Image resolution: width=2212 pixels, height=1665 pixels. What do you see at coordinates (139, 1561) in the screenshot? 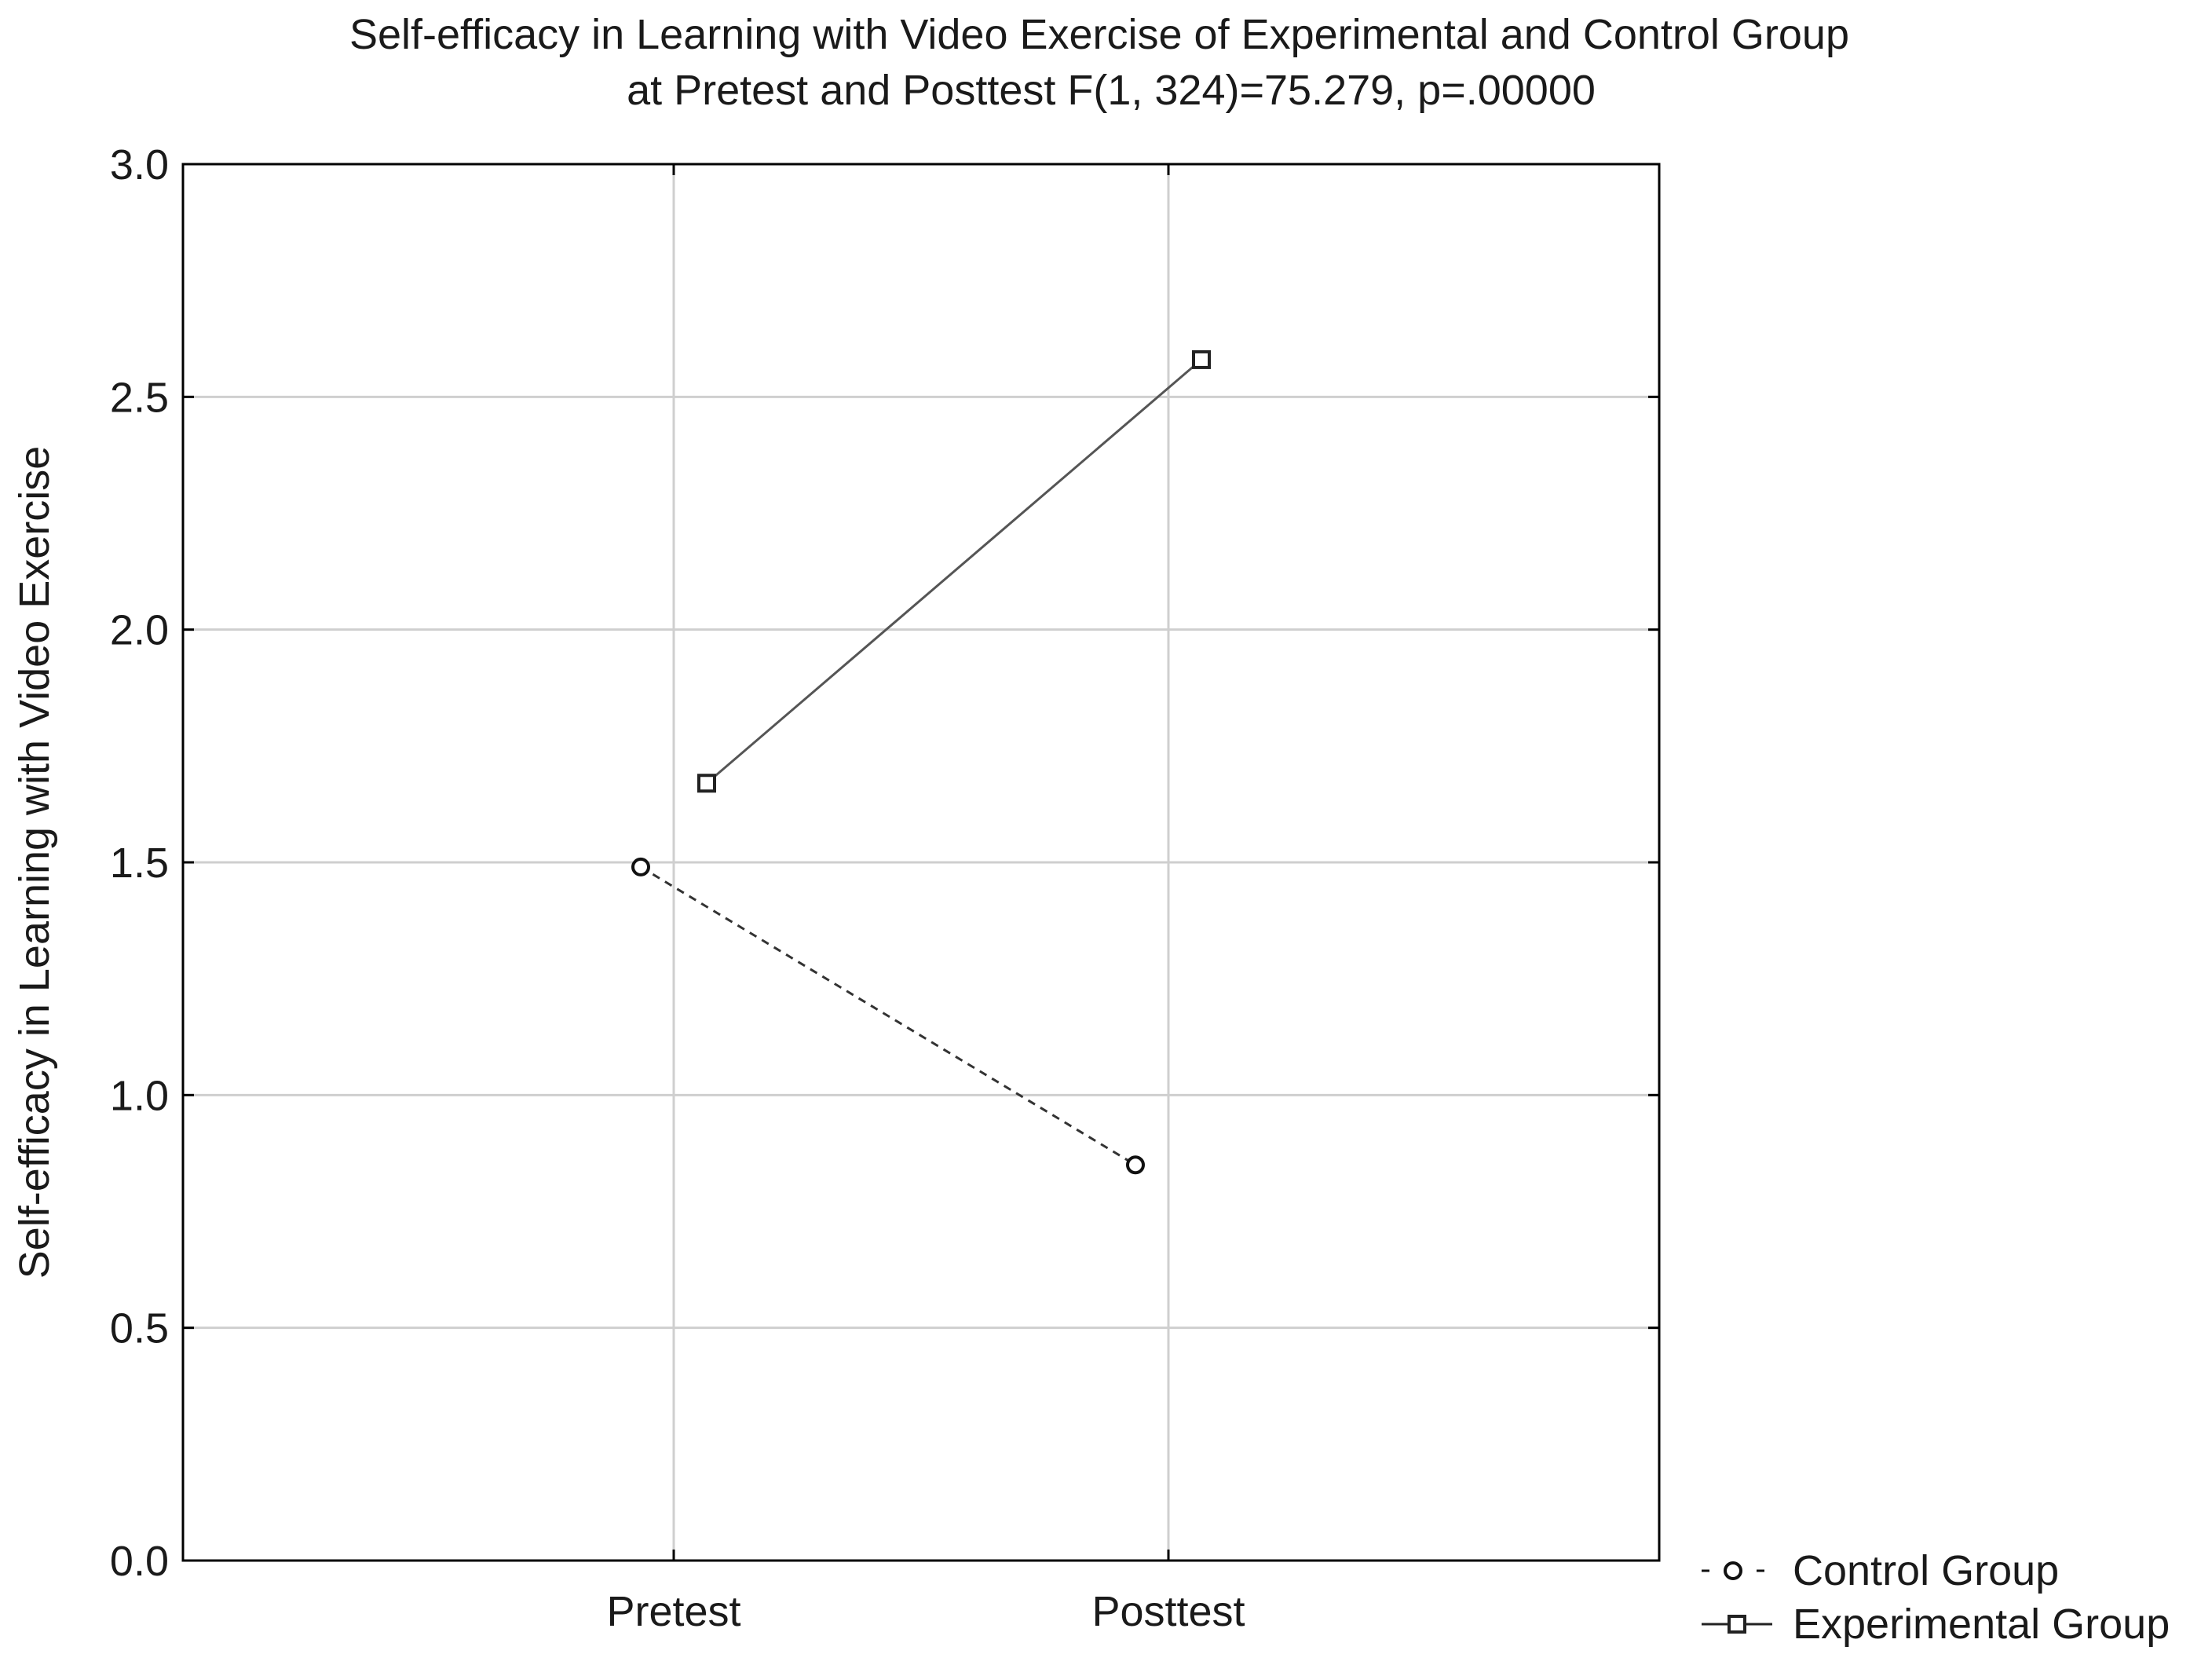
I see `y-tick-label: 0.0` at bounding box center [139, 1561].